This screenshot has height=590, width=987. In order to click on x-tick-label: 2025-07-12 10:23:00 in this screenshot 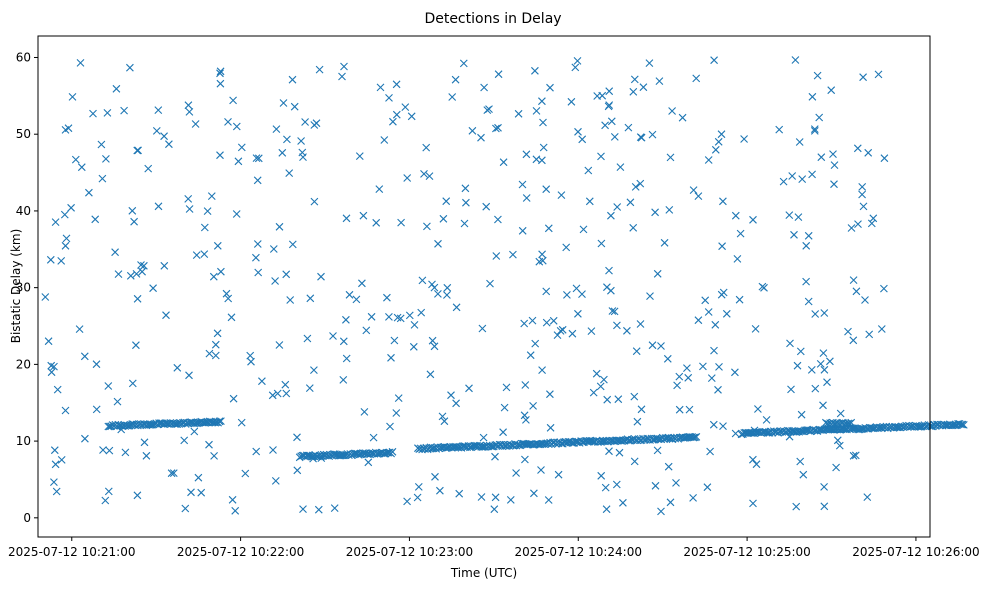, I will do `click(409, 552)`.